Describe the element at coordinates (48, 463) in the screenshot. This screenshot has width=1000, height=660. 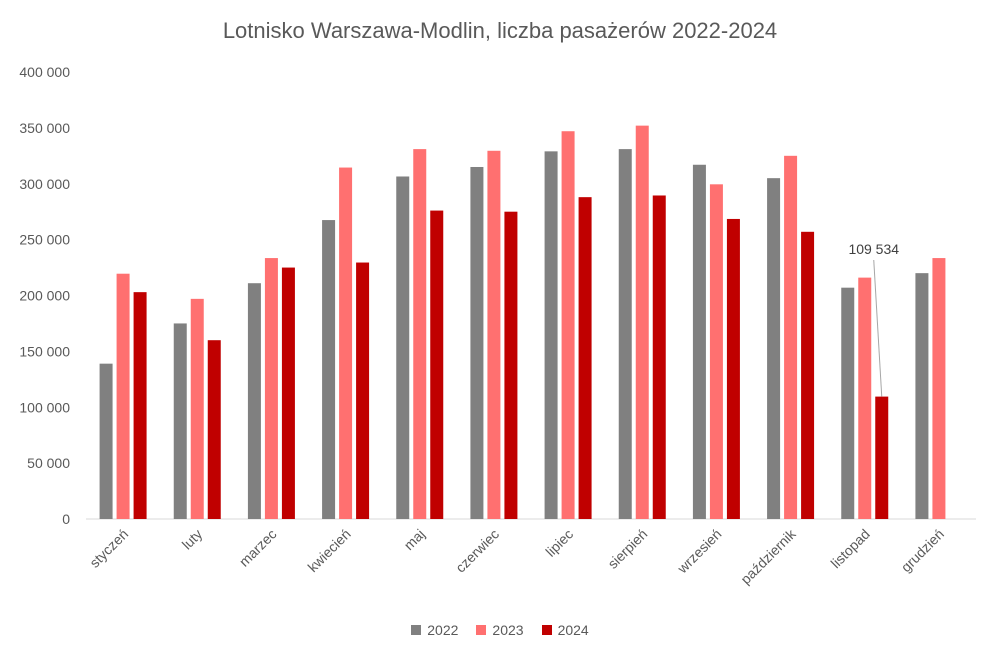
I see `y-tick-label: 50 000` at that location.